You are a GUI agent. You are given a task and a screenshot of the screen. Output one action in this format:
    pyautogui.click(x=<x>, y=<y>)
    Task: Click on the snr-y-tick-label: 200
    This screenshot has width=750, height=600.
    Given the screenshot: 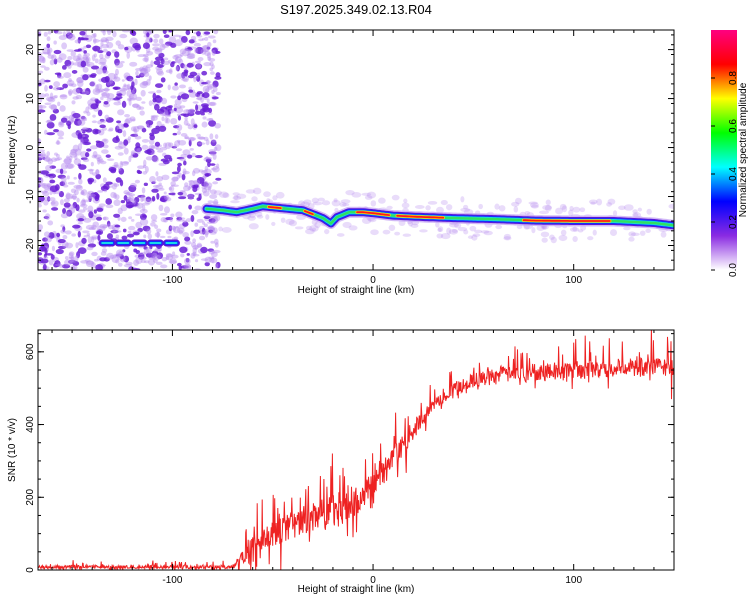 What is the action you would take?
    pyautogui.click(x=30, y=496)
    